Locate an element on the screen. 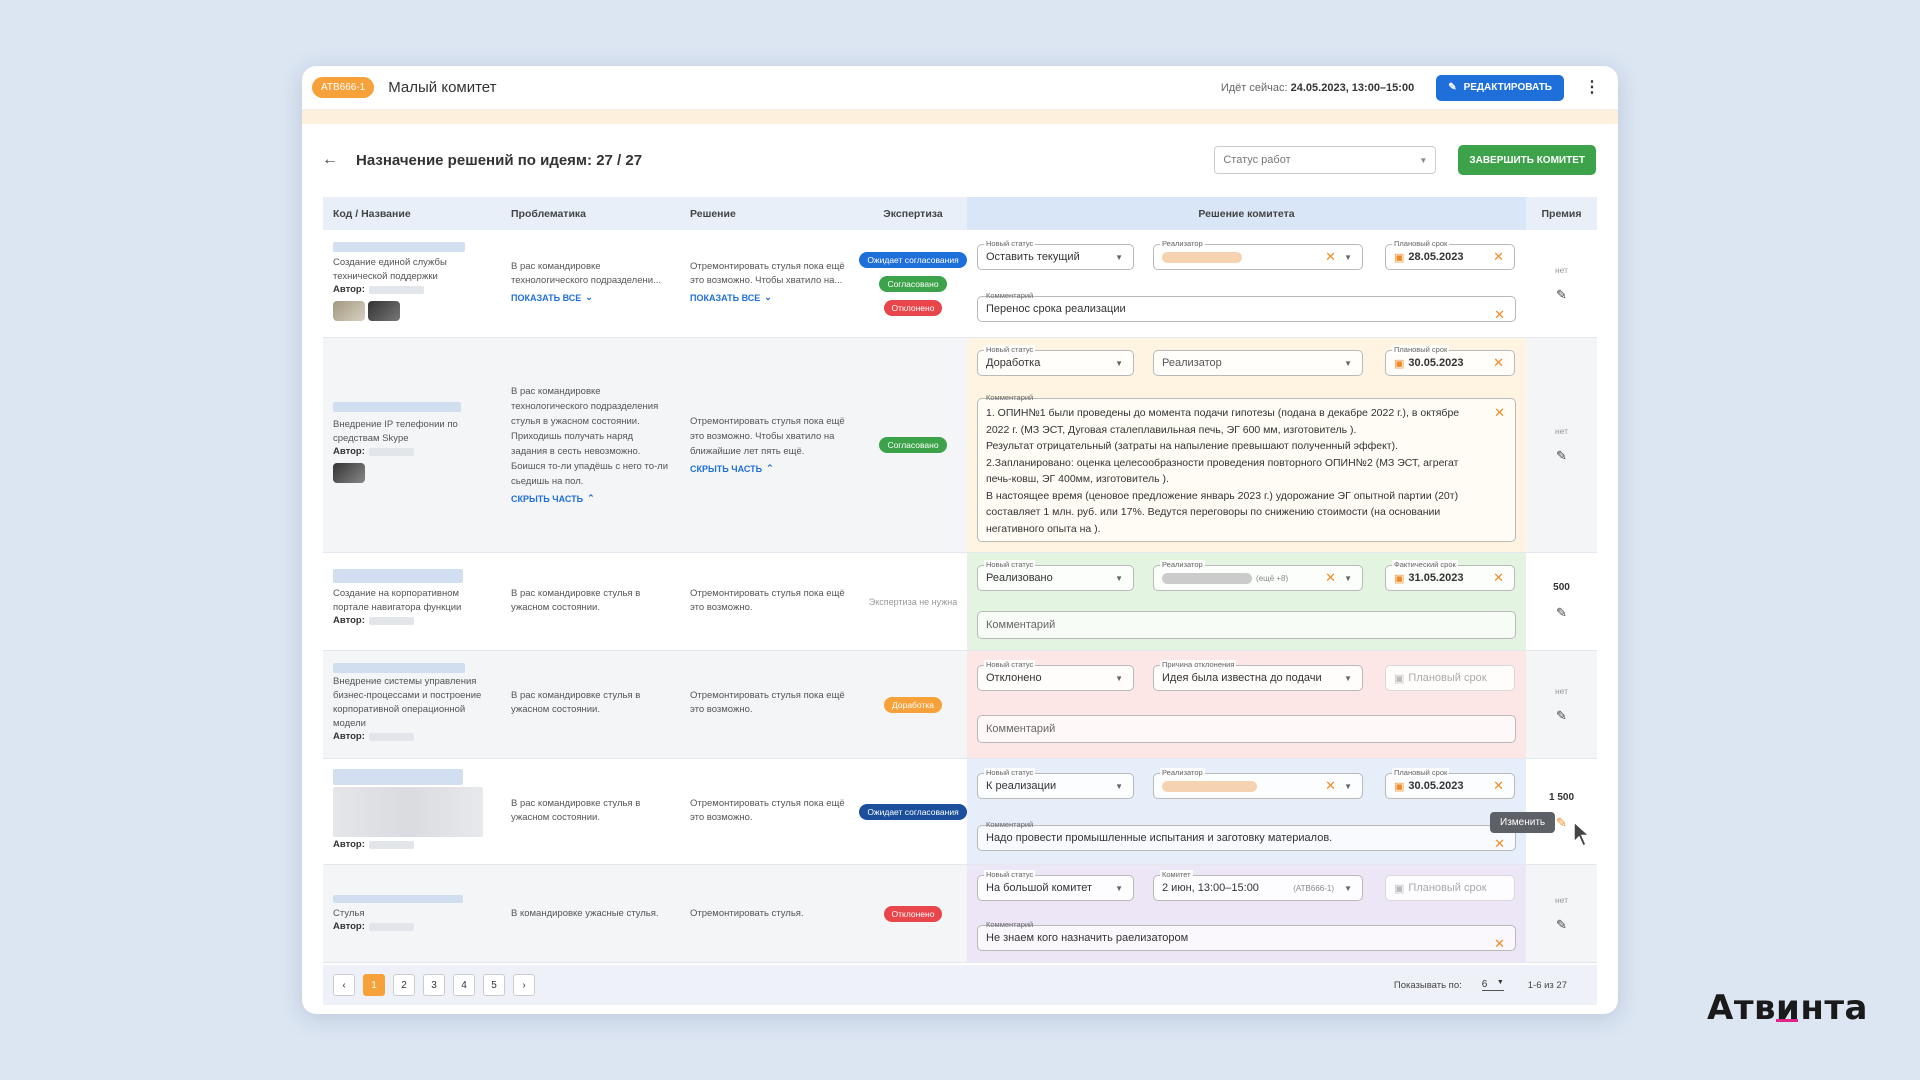 This screenshot has width=1920, height=1080. comment-field: Комментарий Перенос срока реализации ✕ is located at coordinates (1246, 306).